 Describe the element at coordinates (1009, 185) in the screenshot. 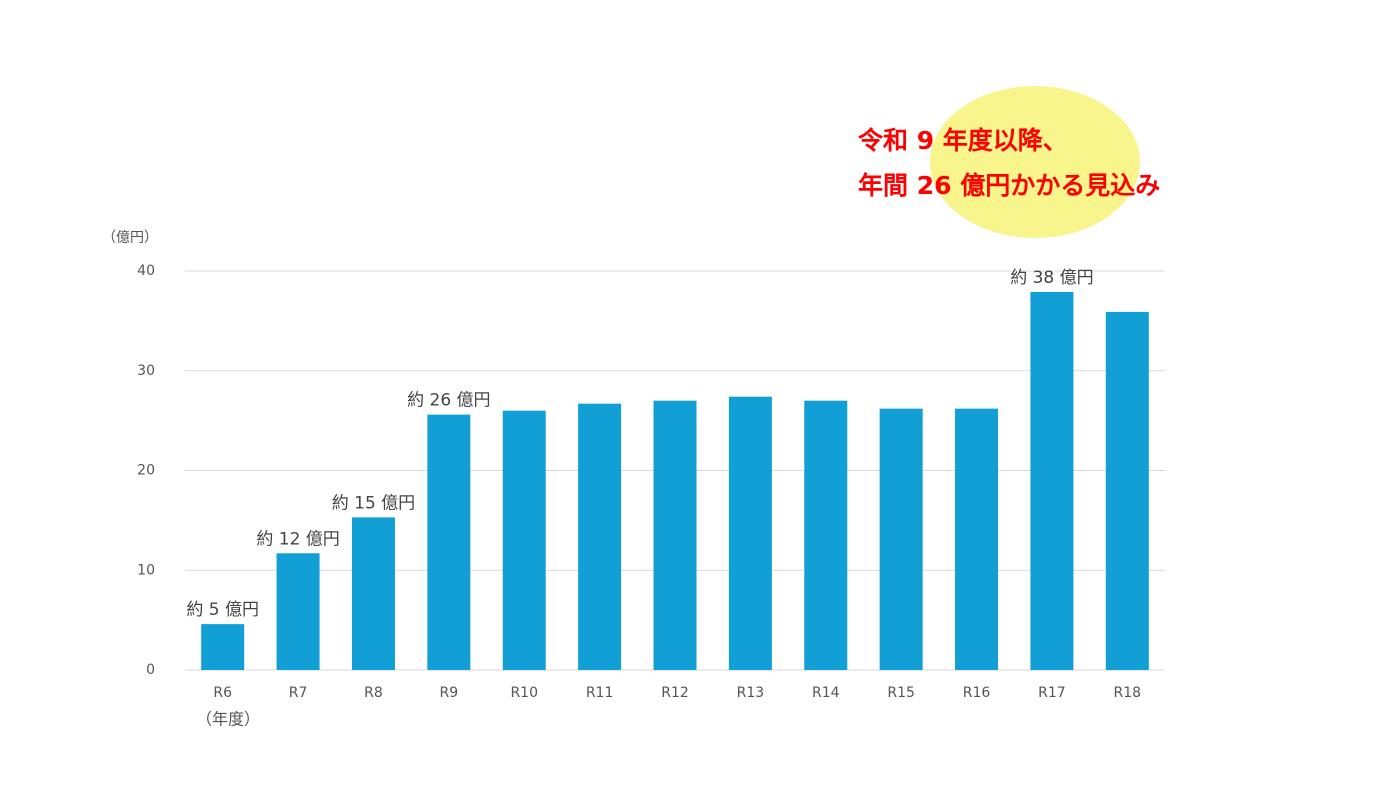

I see `annotation: 年間 26 億円かかる見込み` at that location.